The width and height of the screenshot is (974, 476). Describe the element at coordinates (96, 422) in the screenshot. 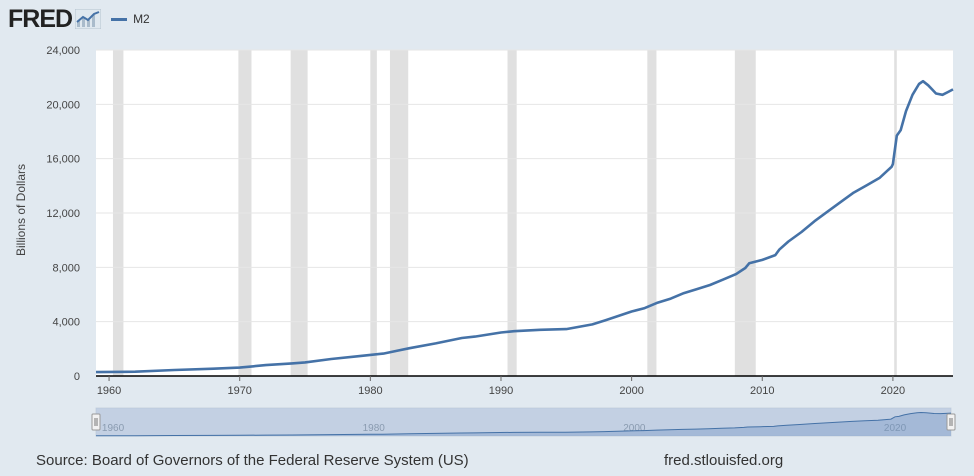

I see `navigator-left-handle` at that location.